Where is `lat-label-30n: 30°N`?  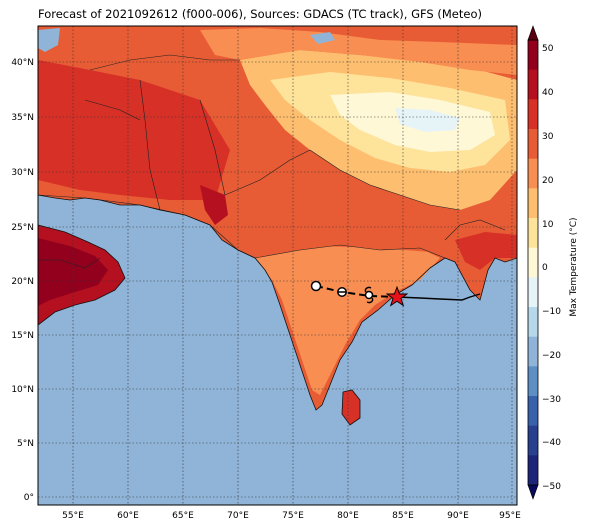 lat-label-30n: 30°N is located at coordinates (22, 173).